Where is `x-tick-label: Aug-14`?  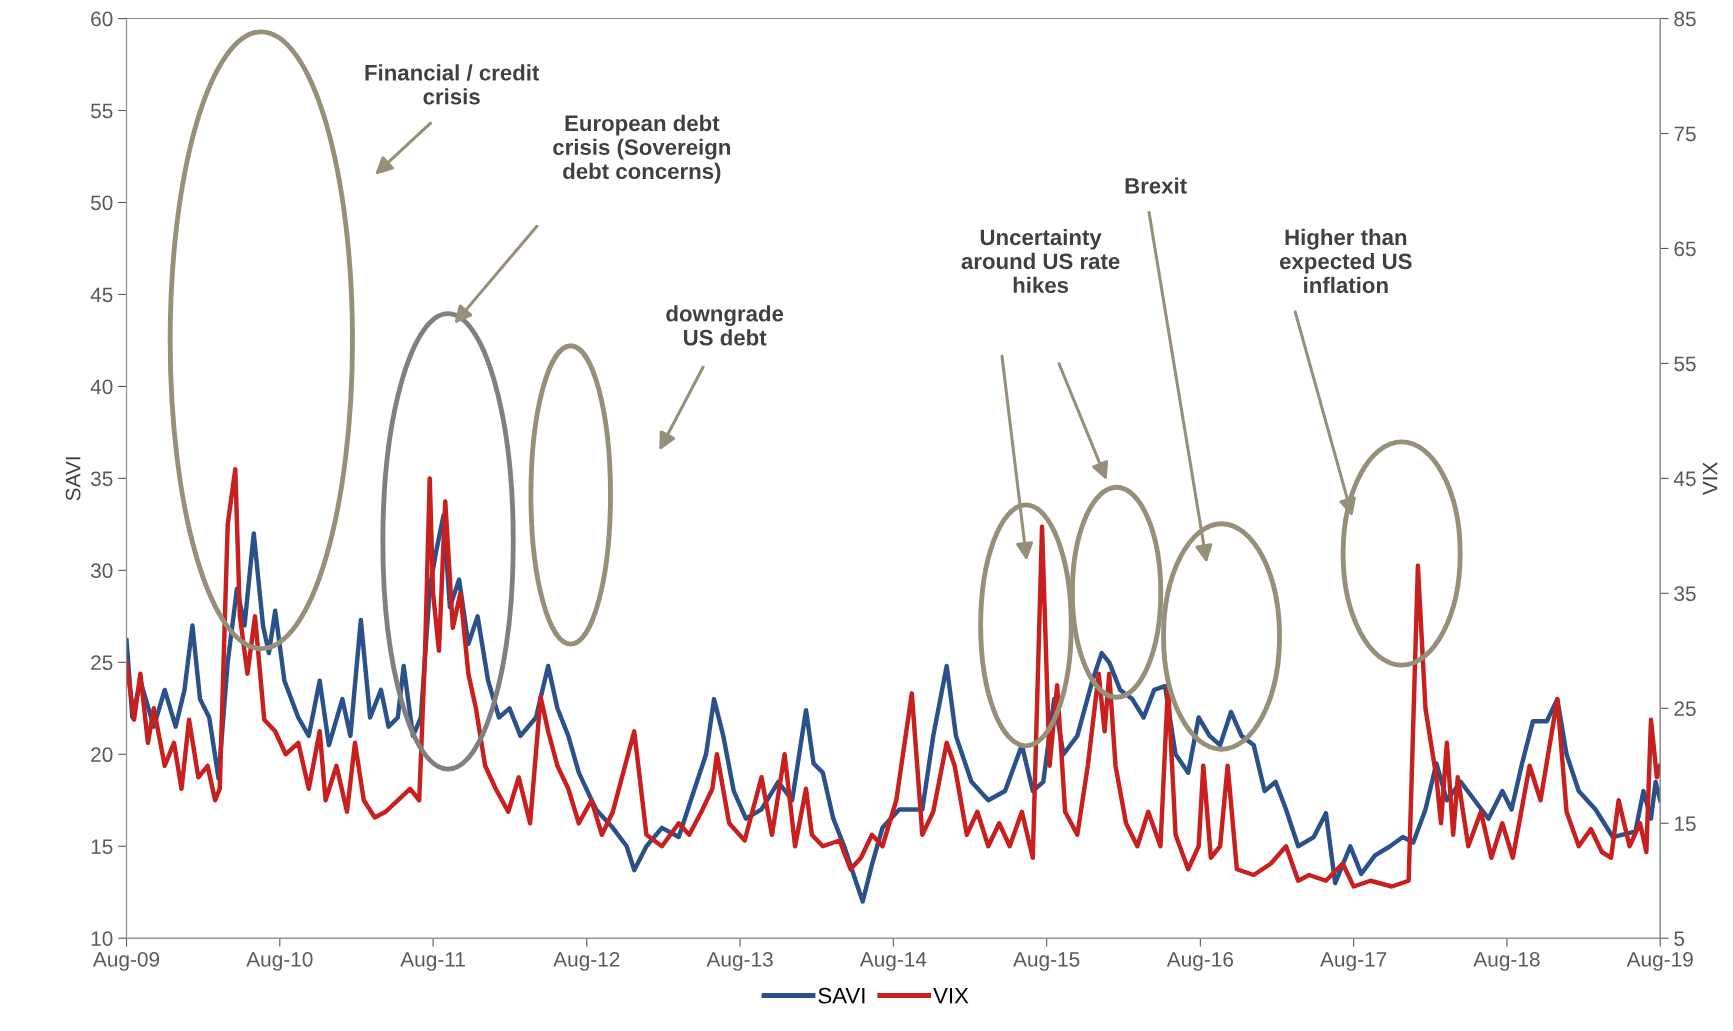 x-tick-label: Aug-14 is located at coordinates (893, 961).